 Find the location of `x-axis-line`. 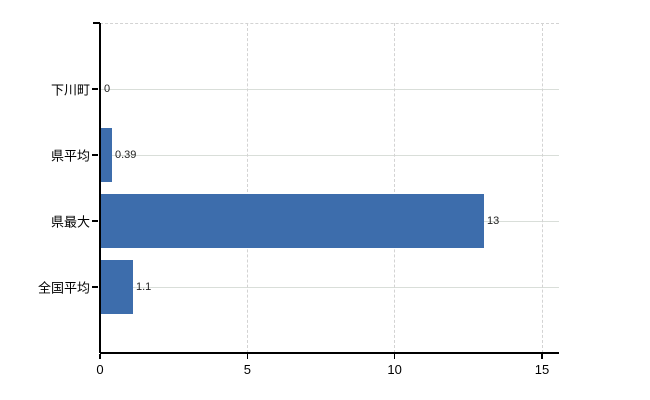

x-axis-line is located at coordinates (329, 353).